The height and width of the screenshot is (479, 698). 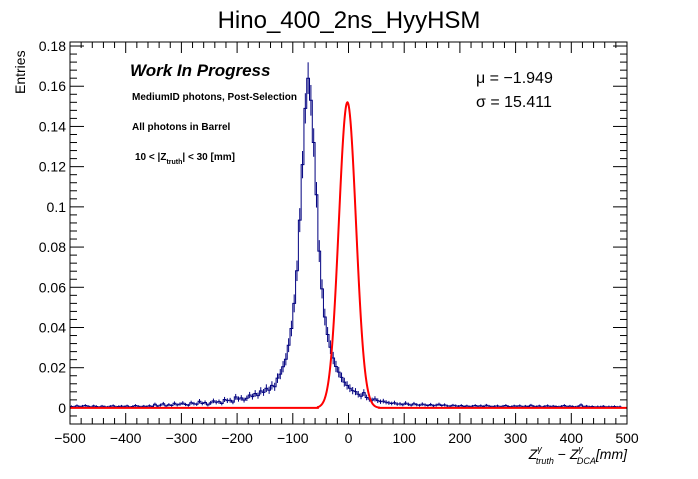 I want to click on y-tick-labels: 0 0.02 0.04 0.06 0.08 0.1 0.12 0.14 0.16 0.18, so click(x=52, y=227).